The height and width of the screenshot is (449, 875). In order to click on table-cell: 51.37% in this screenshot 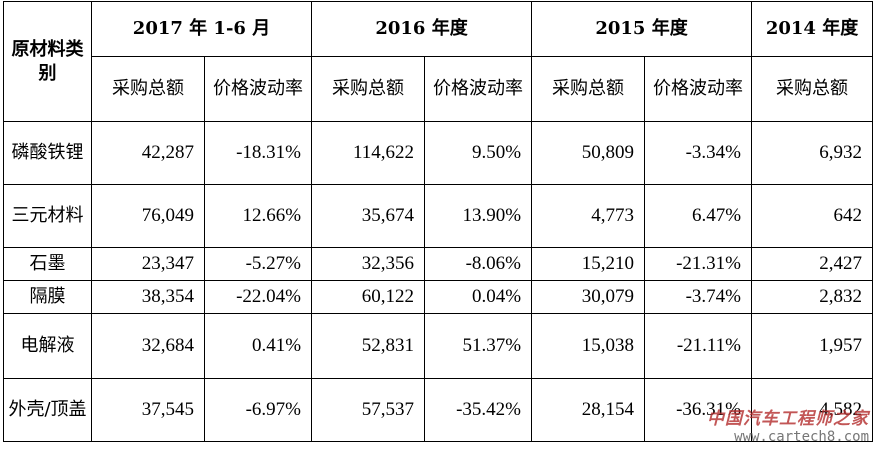, I will do `click(478, 346)`.